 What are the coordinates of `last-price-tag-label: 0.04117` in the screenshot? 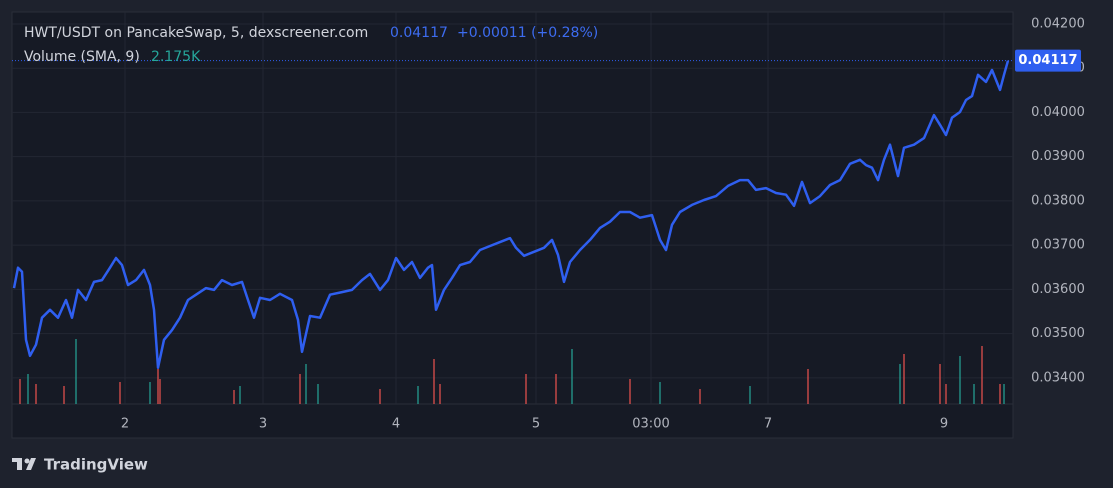 It's located at (1047, 60).